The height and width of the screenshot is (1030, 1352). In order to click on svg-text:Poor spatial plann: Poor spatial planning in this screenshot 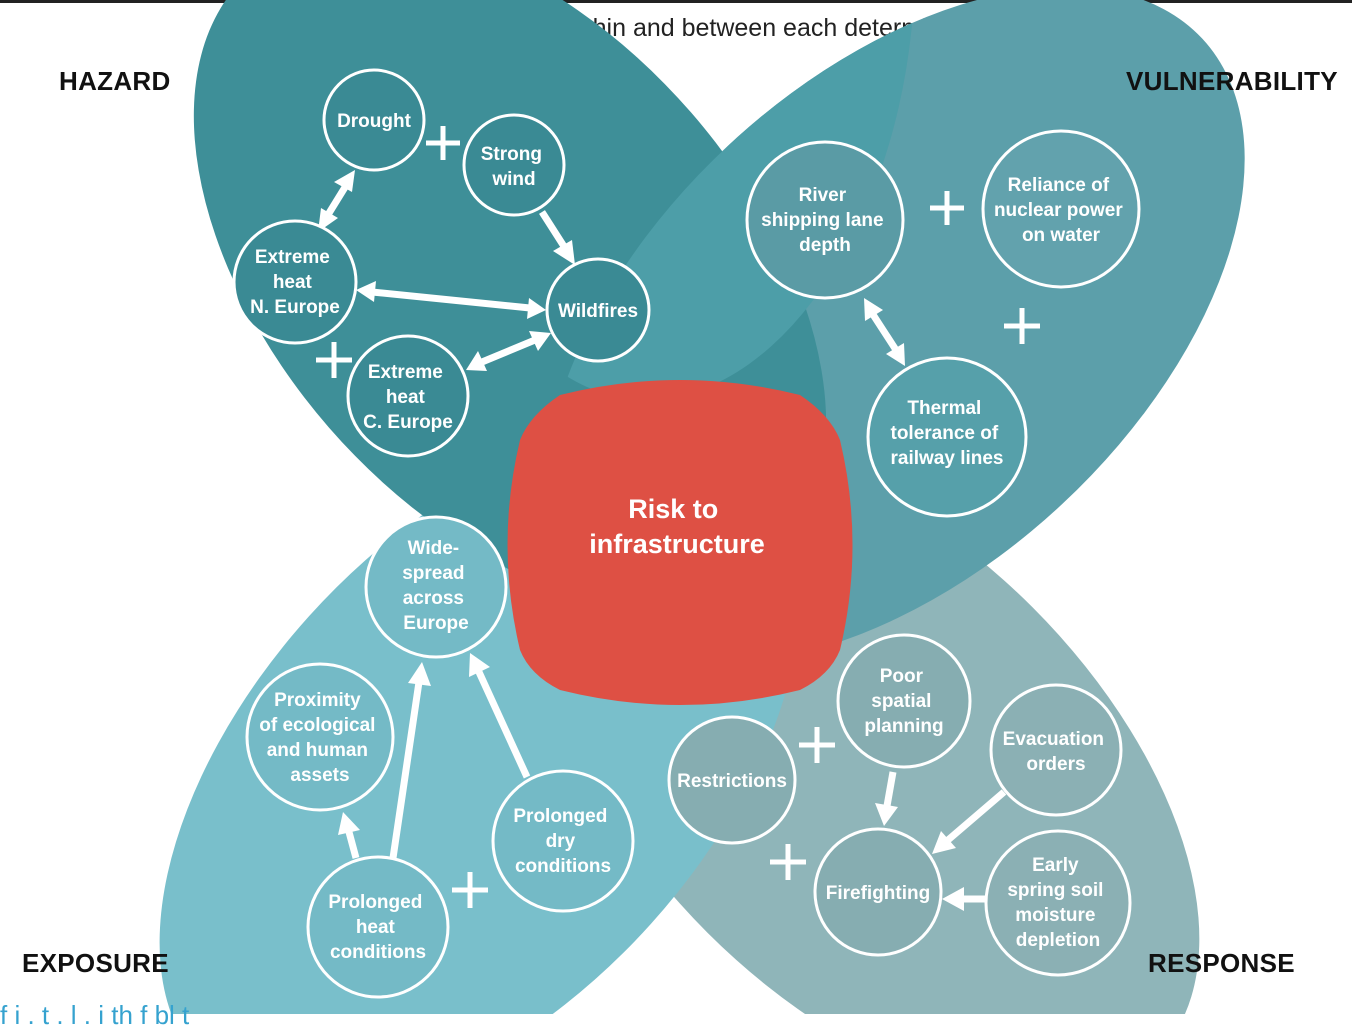, I will do `click(903, 701)`.